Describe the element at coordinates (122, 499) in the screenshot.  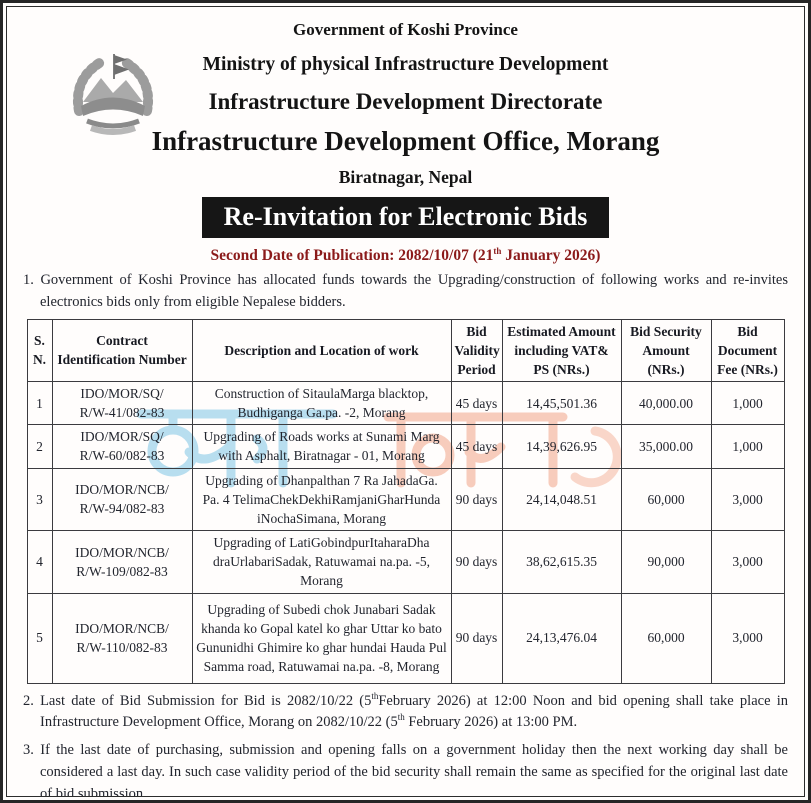
I see `cell-contract: IDO/MOR/NCB/ R/W-94/082-83` at that location.